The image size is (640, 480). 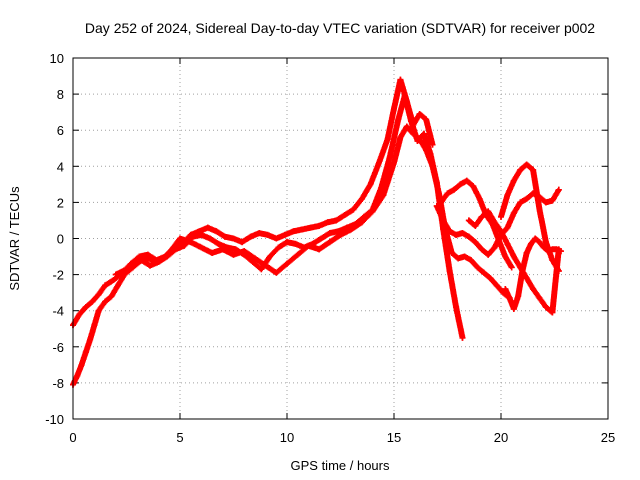 What do you see at coordinates (14, 238) in the screenshot?
I see `y-axis-label: SDTVAR / TECUs` at bounding box center [14, 238].